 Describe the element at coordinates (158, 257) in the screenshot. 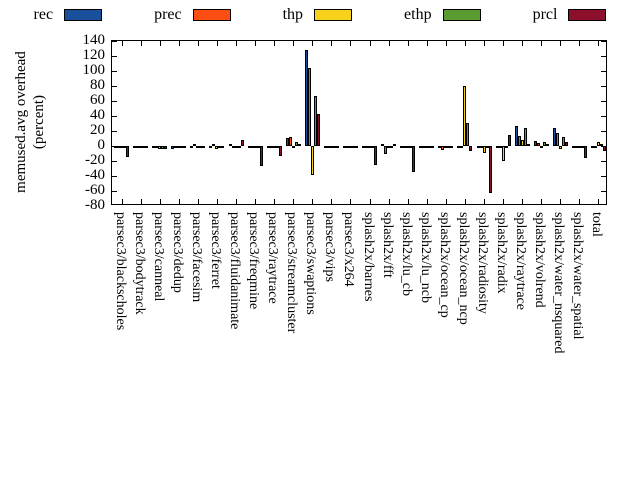

I see `x-tick-label: parsec3/canneal` at that location.